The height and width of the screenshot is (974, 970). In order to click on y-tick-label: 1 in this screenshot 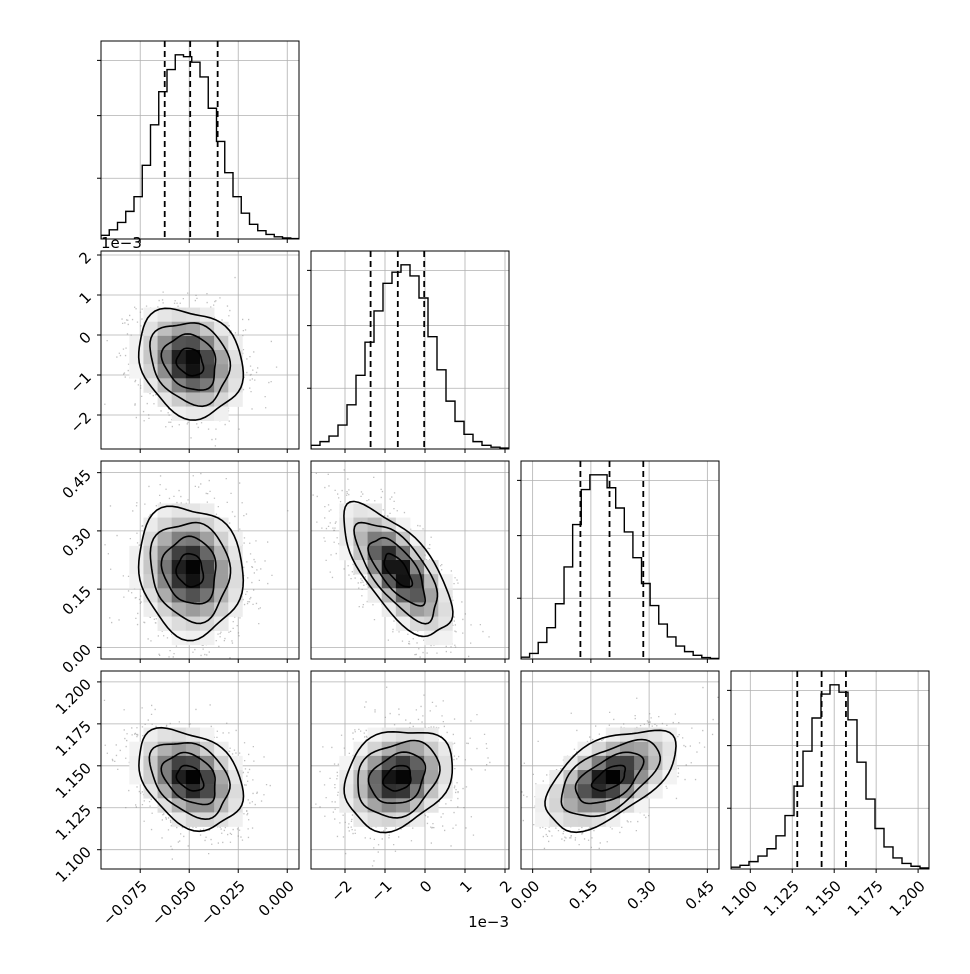, I will do `click(85, 297)`.